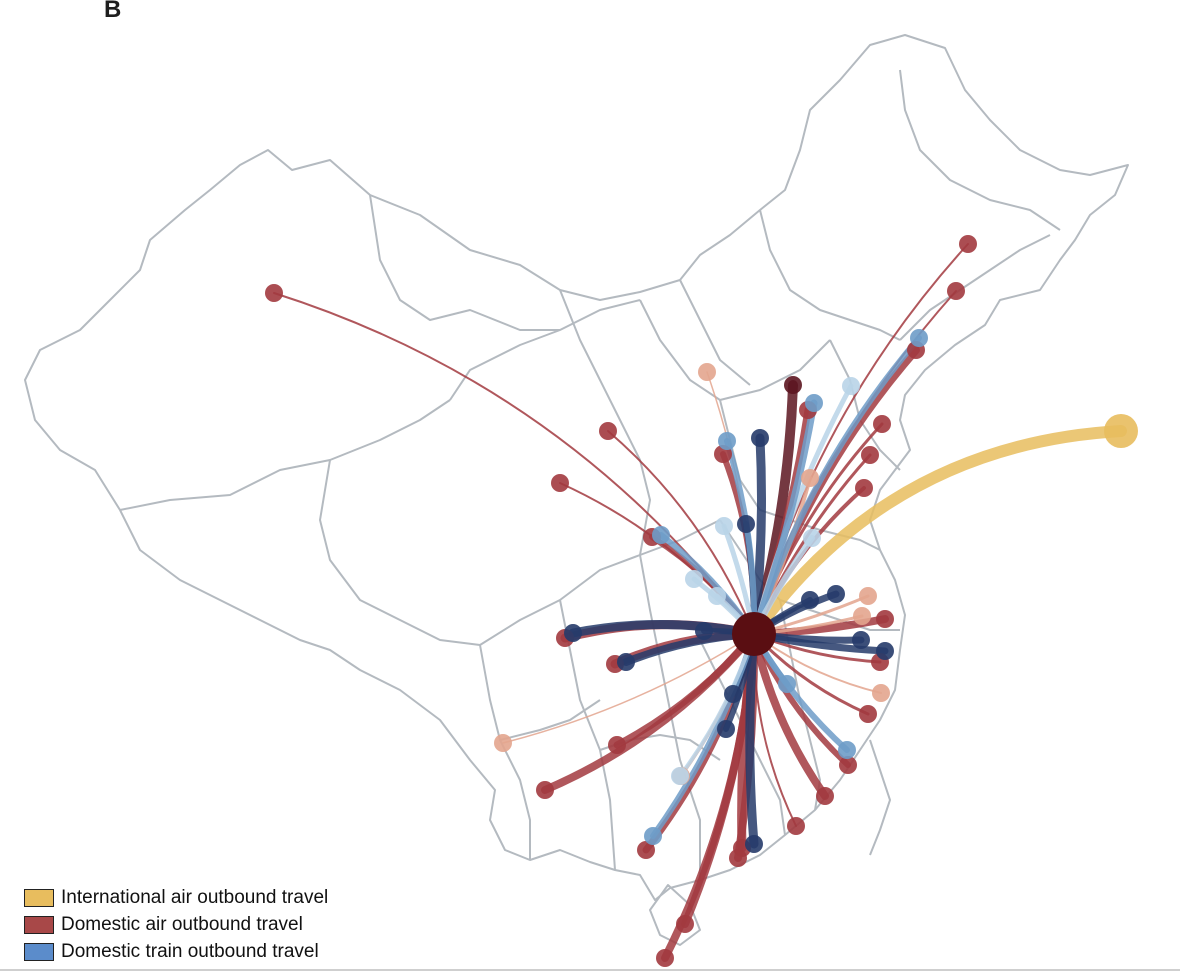 The width and height of the screenshot is (1180, 974). Describe the element at coordinates (754, 634) in the screenshot. I see `origin-hub-marker` at that location.